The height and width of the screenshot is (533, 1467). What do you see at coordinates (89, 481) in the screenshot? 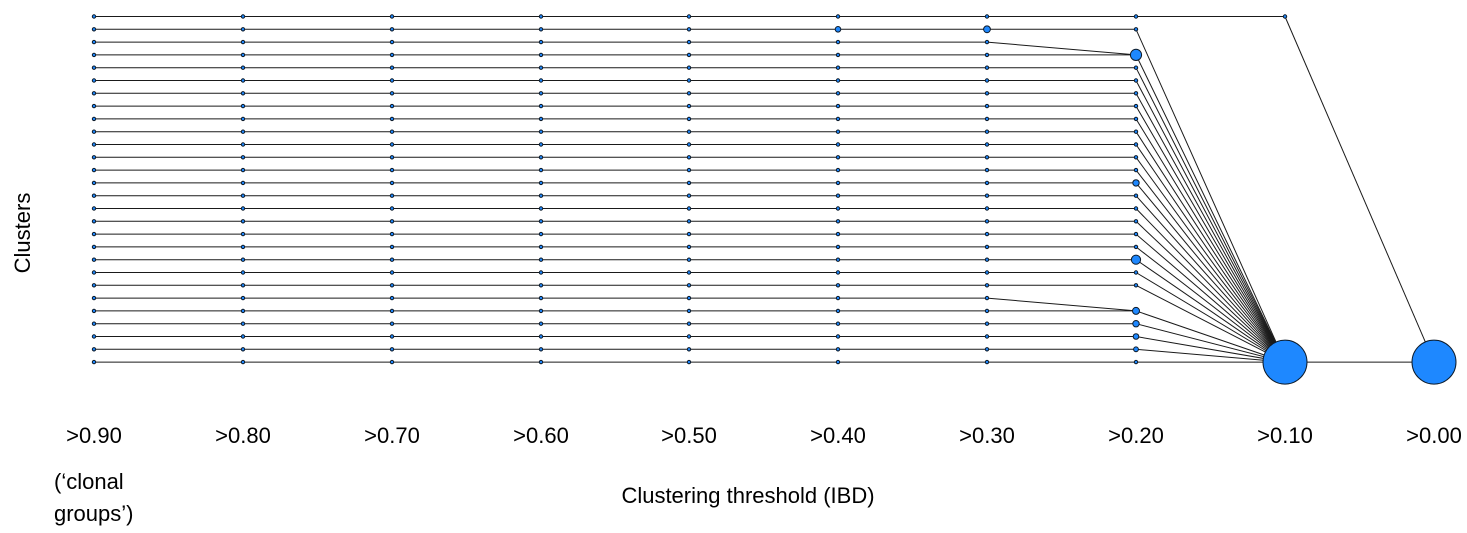
I see `x-axis-note-line-1: (‘clonal` at bounding box center [89, 481].